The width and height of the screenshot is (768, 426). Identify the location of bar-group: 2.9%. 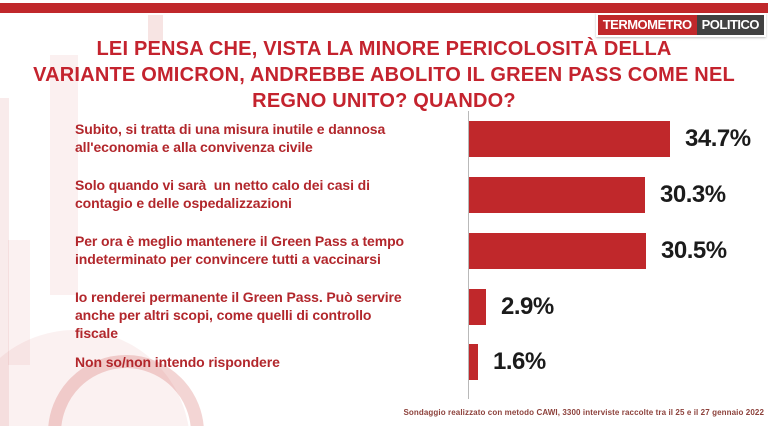
(511, 307).